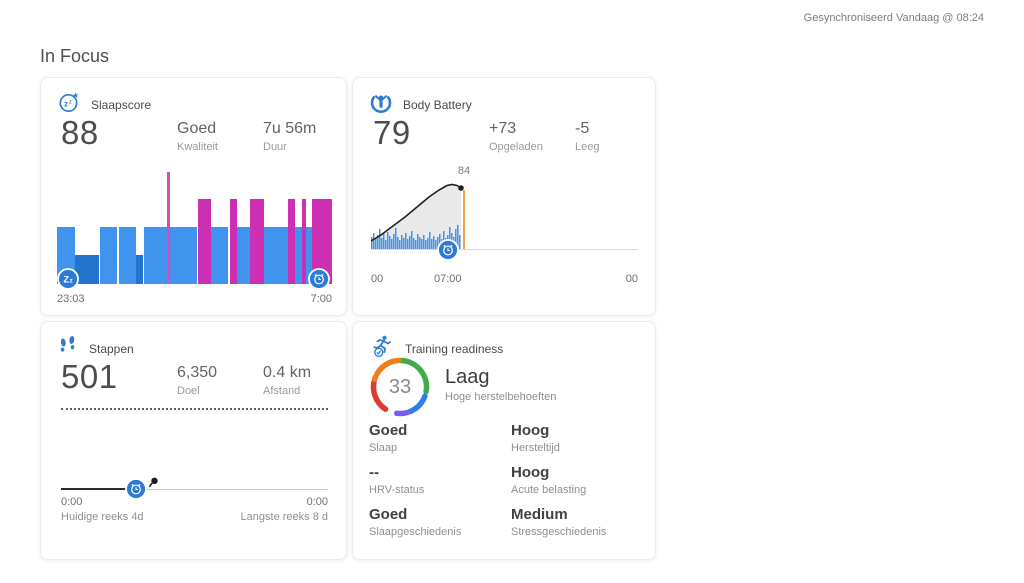 The width and height of the screenshot is (1024, 583). What do you see at coordinates (382, 348) in the screenshot?
I see `training-readiness-icon` at bounding box center [382, 348].